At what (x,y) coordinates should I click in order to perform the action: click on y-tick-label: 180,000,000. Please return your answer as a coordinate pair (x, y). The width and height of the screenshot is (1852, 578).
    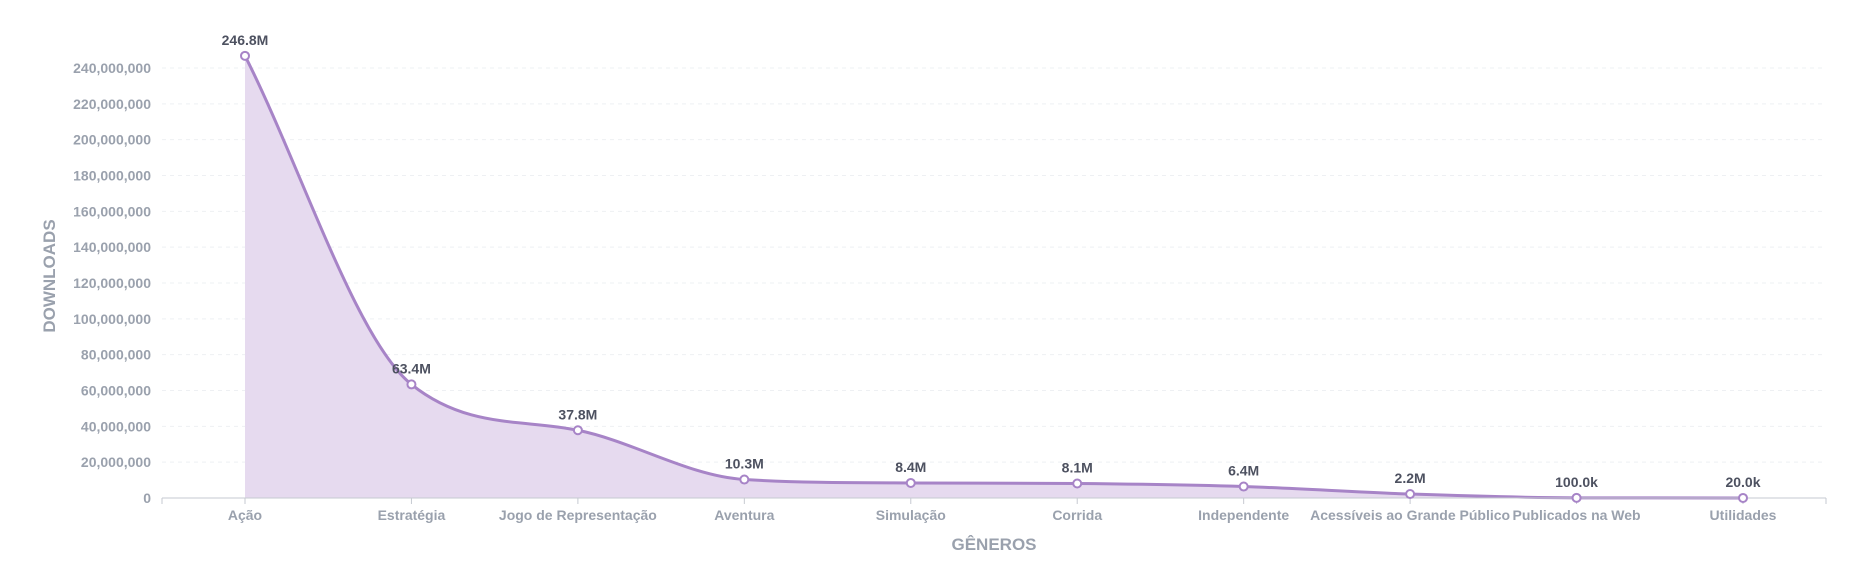
    Looking at the image, I should click on (112, 176).